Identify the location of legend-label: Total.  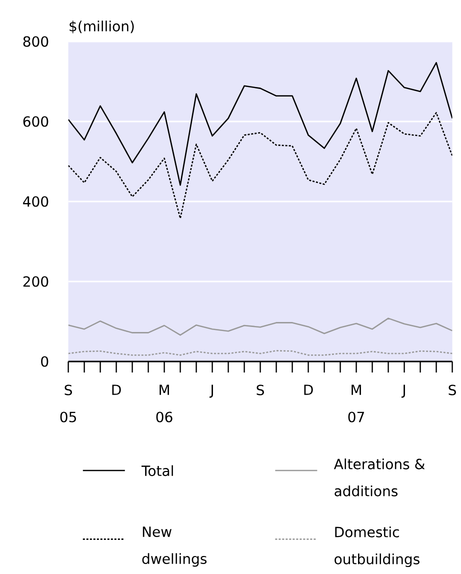
(157, 470).